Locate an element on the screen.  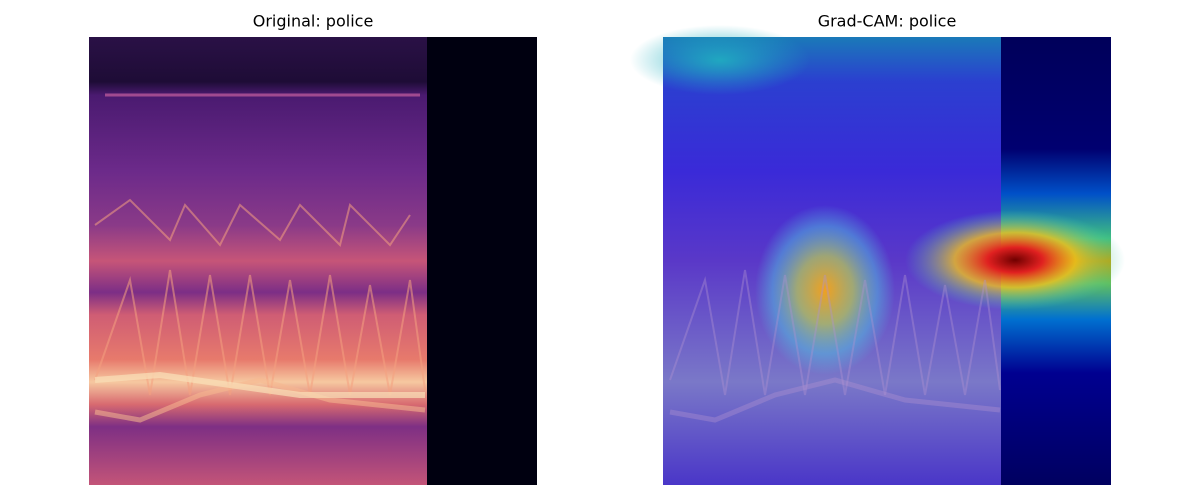
panel-title: Grad-CAM: police is located at coordinates (887, 21).